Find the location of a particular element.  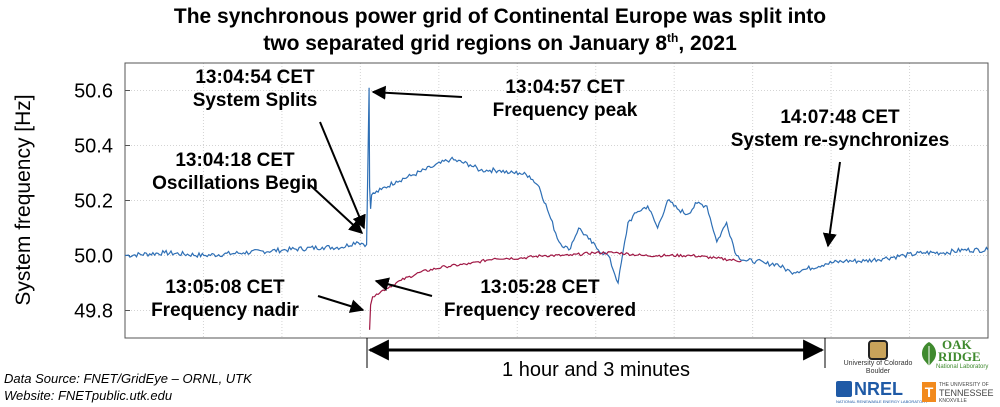

arrow-frequency-recovered is located at coordinates (403, 287).